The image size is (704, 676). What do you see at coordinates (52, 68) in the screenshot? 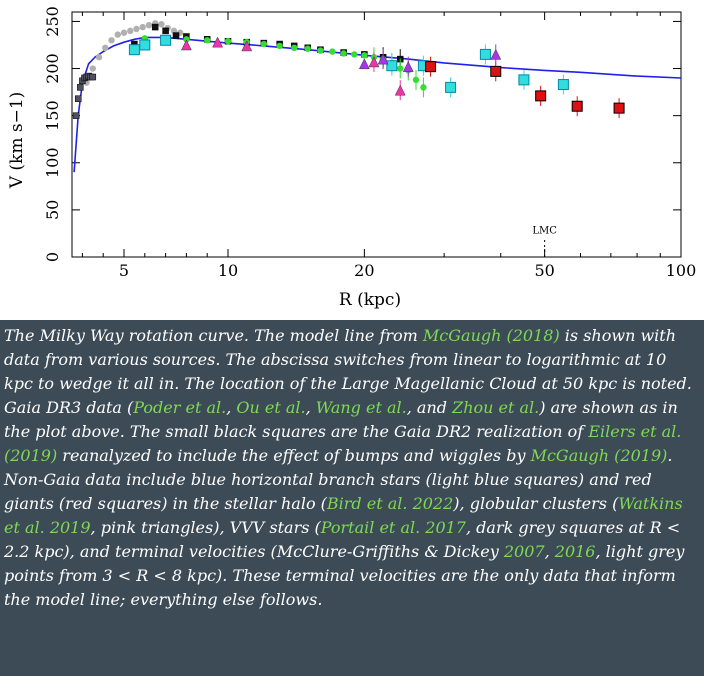
I see `y-tick-label: 200` at bounding box center [52, 68].